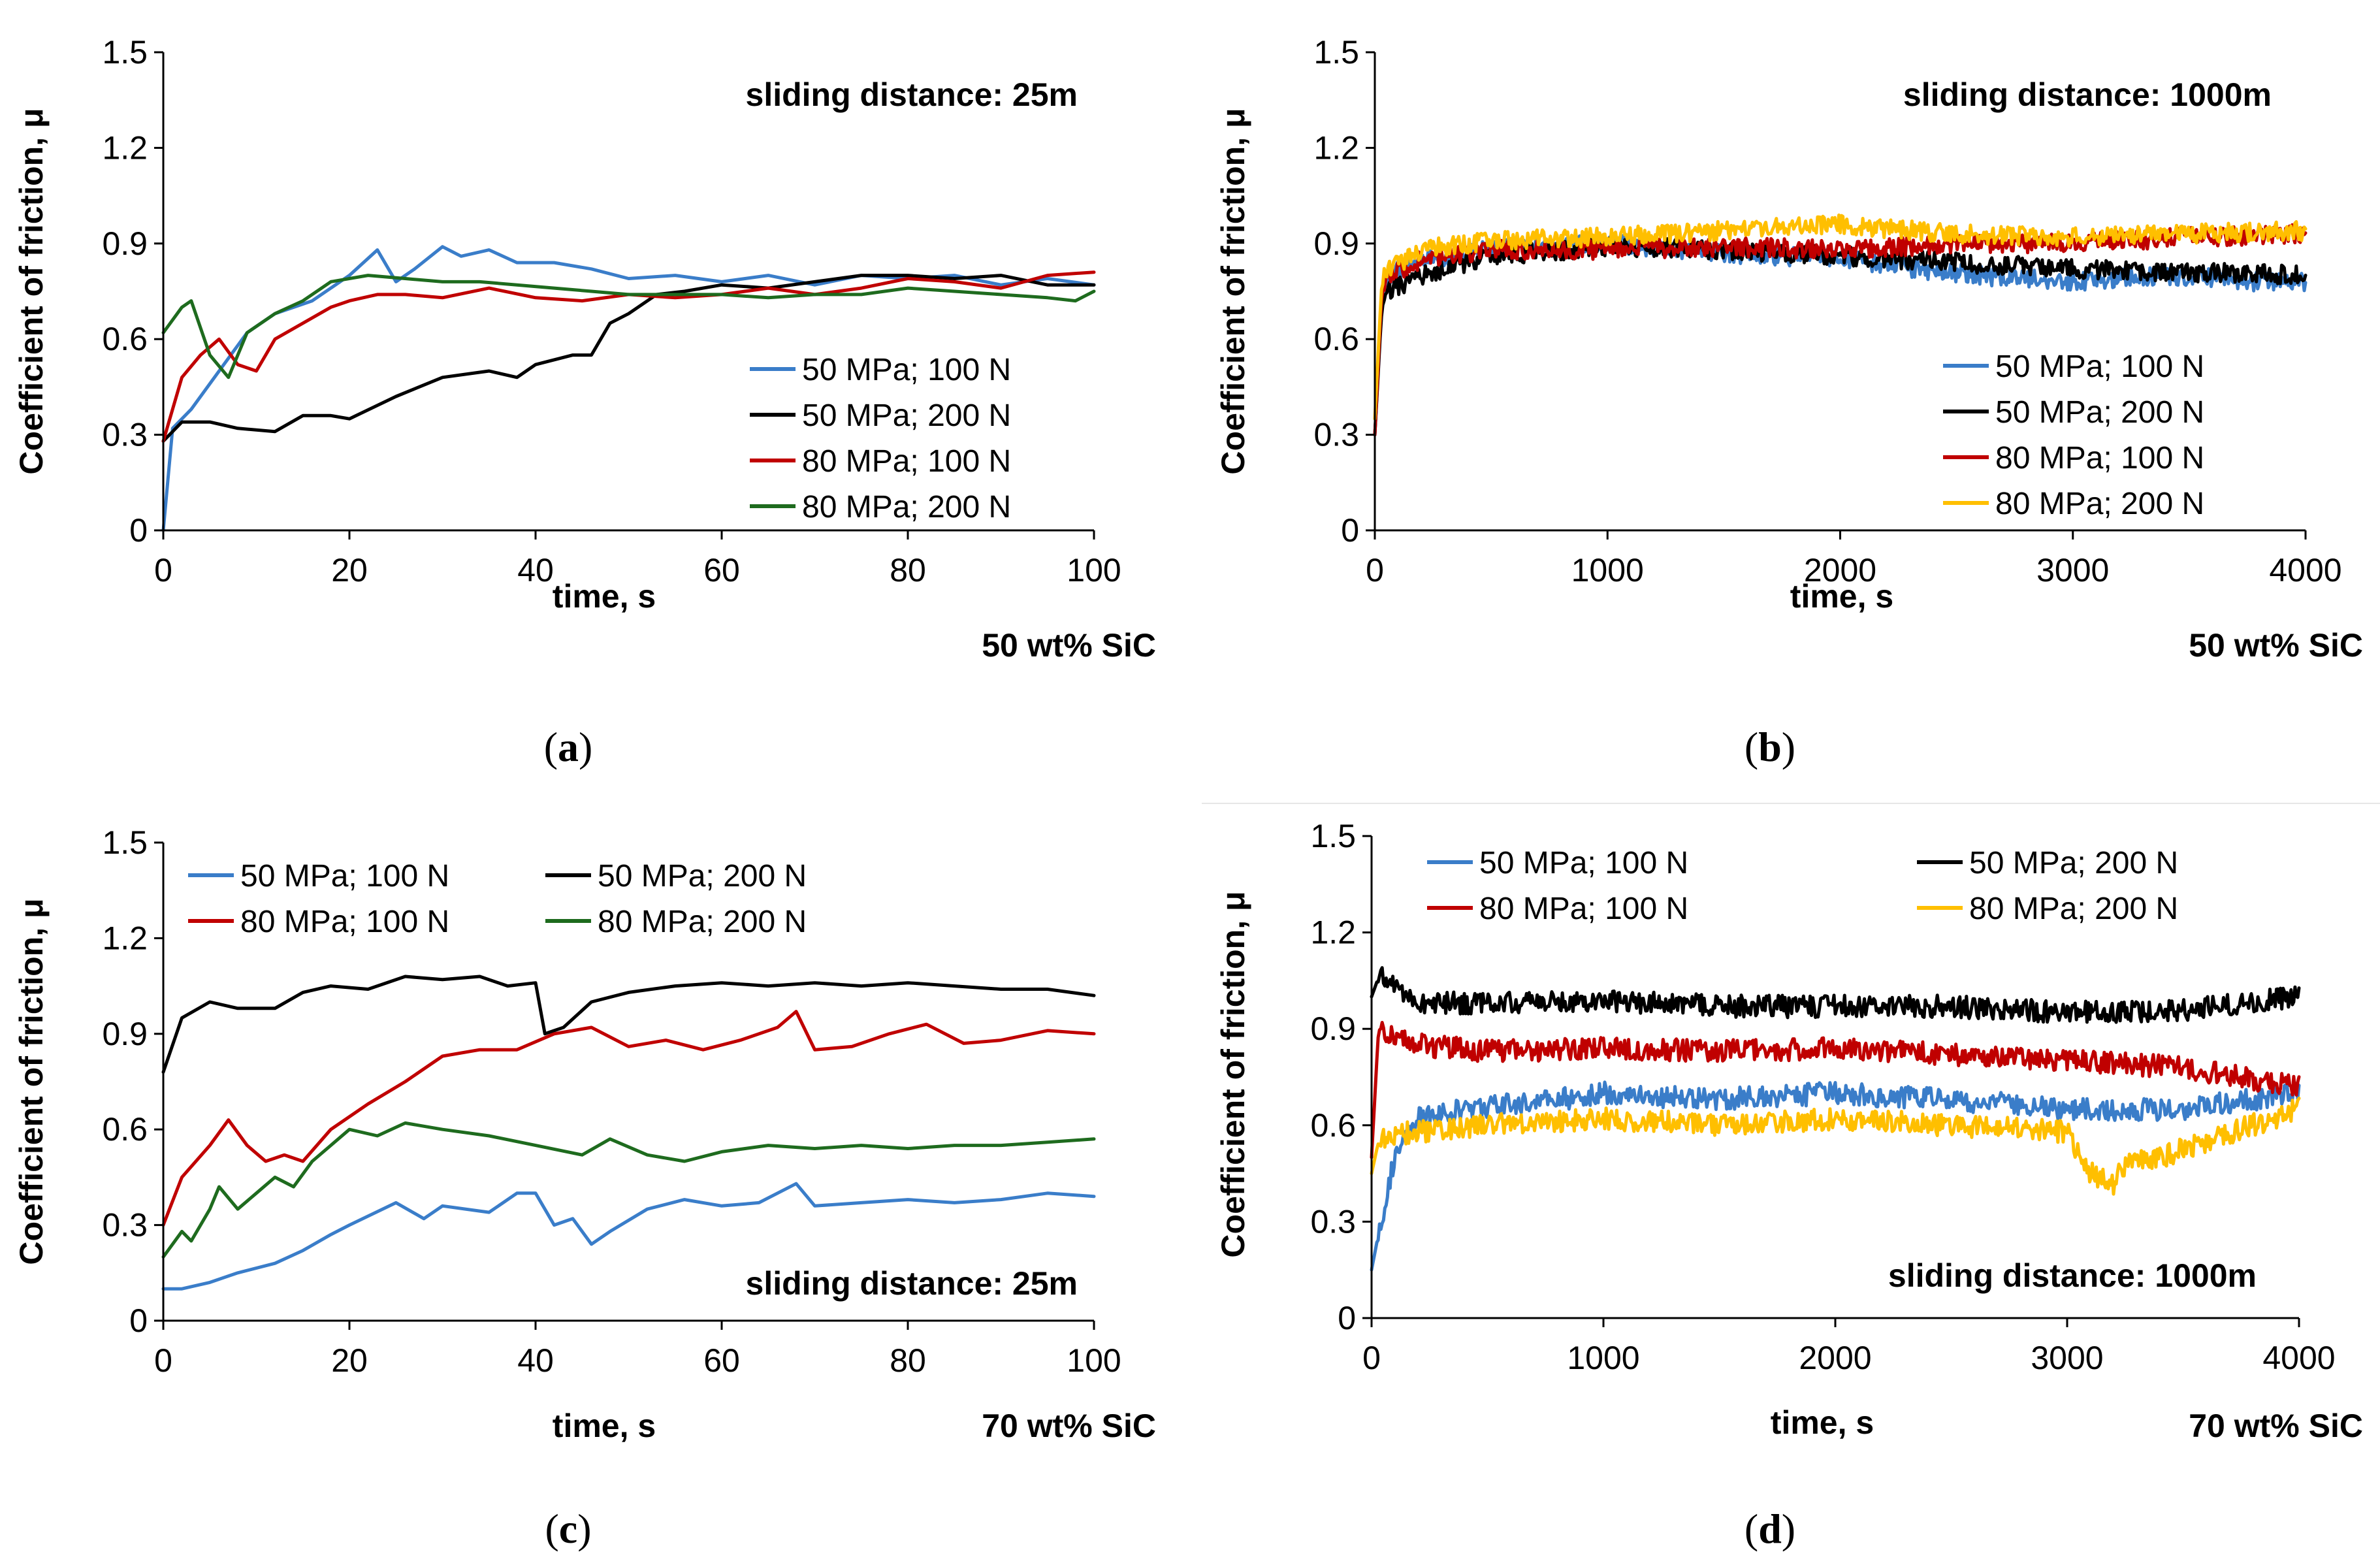  What do you see at coordinates (568, 1529) in the screenshot?
I see `panel-label: (c)` at bounding box center [568, 1529].